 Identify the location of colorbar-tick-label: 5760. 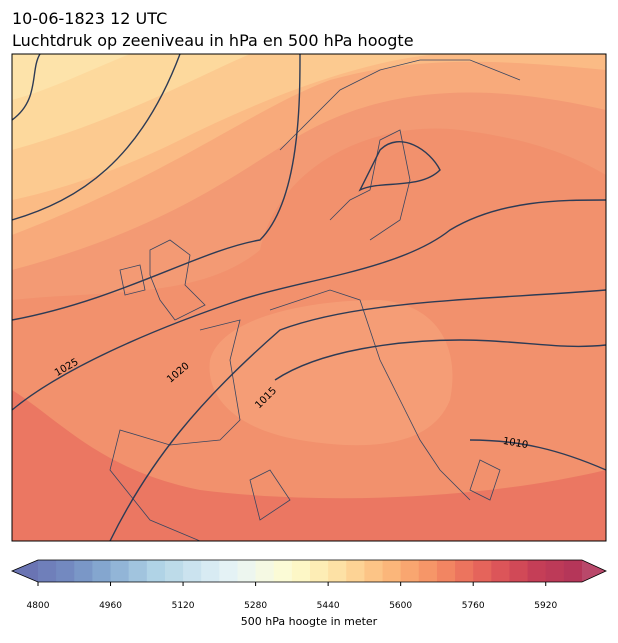
(473, 606).